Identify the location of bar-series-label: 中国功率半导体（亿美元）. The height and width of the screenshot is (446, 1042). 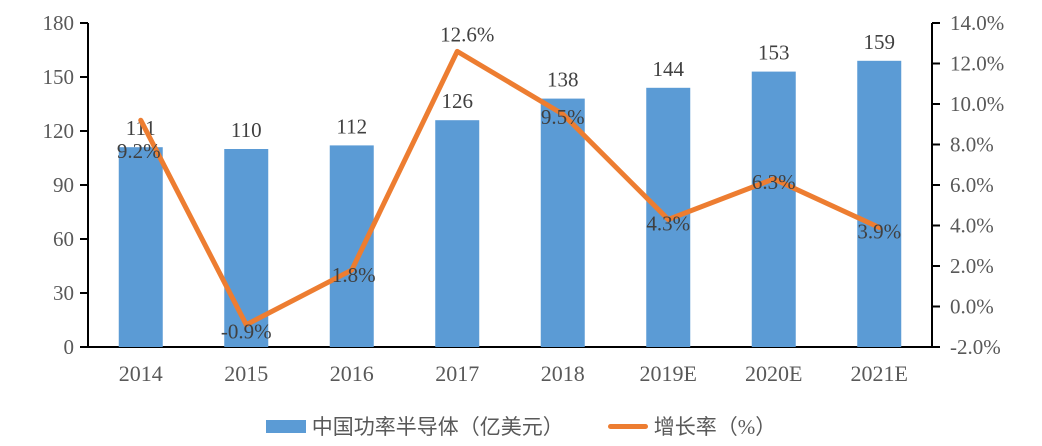
(437, 427).